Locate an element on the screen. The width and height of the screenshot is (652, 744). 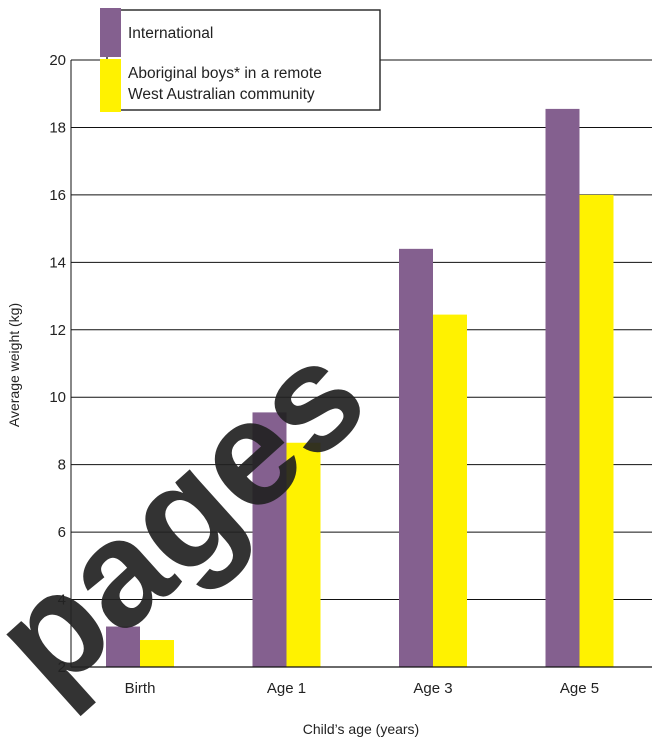
y-tick-label: 10 is located at coordinates (57, 397).